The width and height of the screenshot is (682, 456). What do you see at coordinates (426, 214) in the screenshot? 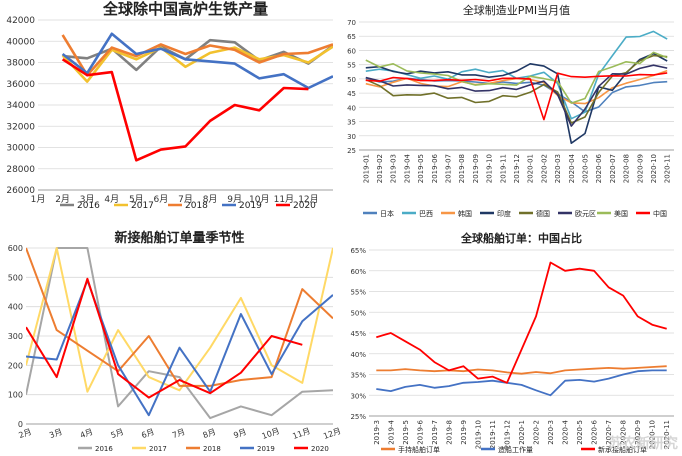
I see `legend-label: 巴西` at bounding box center [426, 214].